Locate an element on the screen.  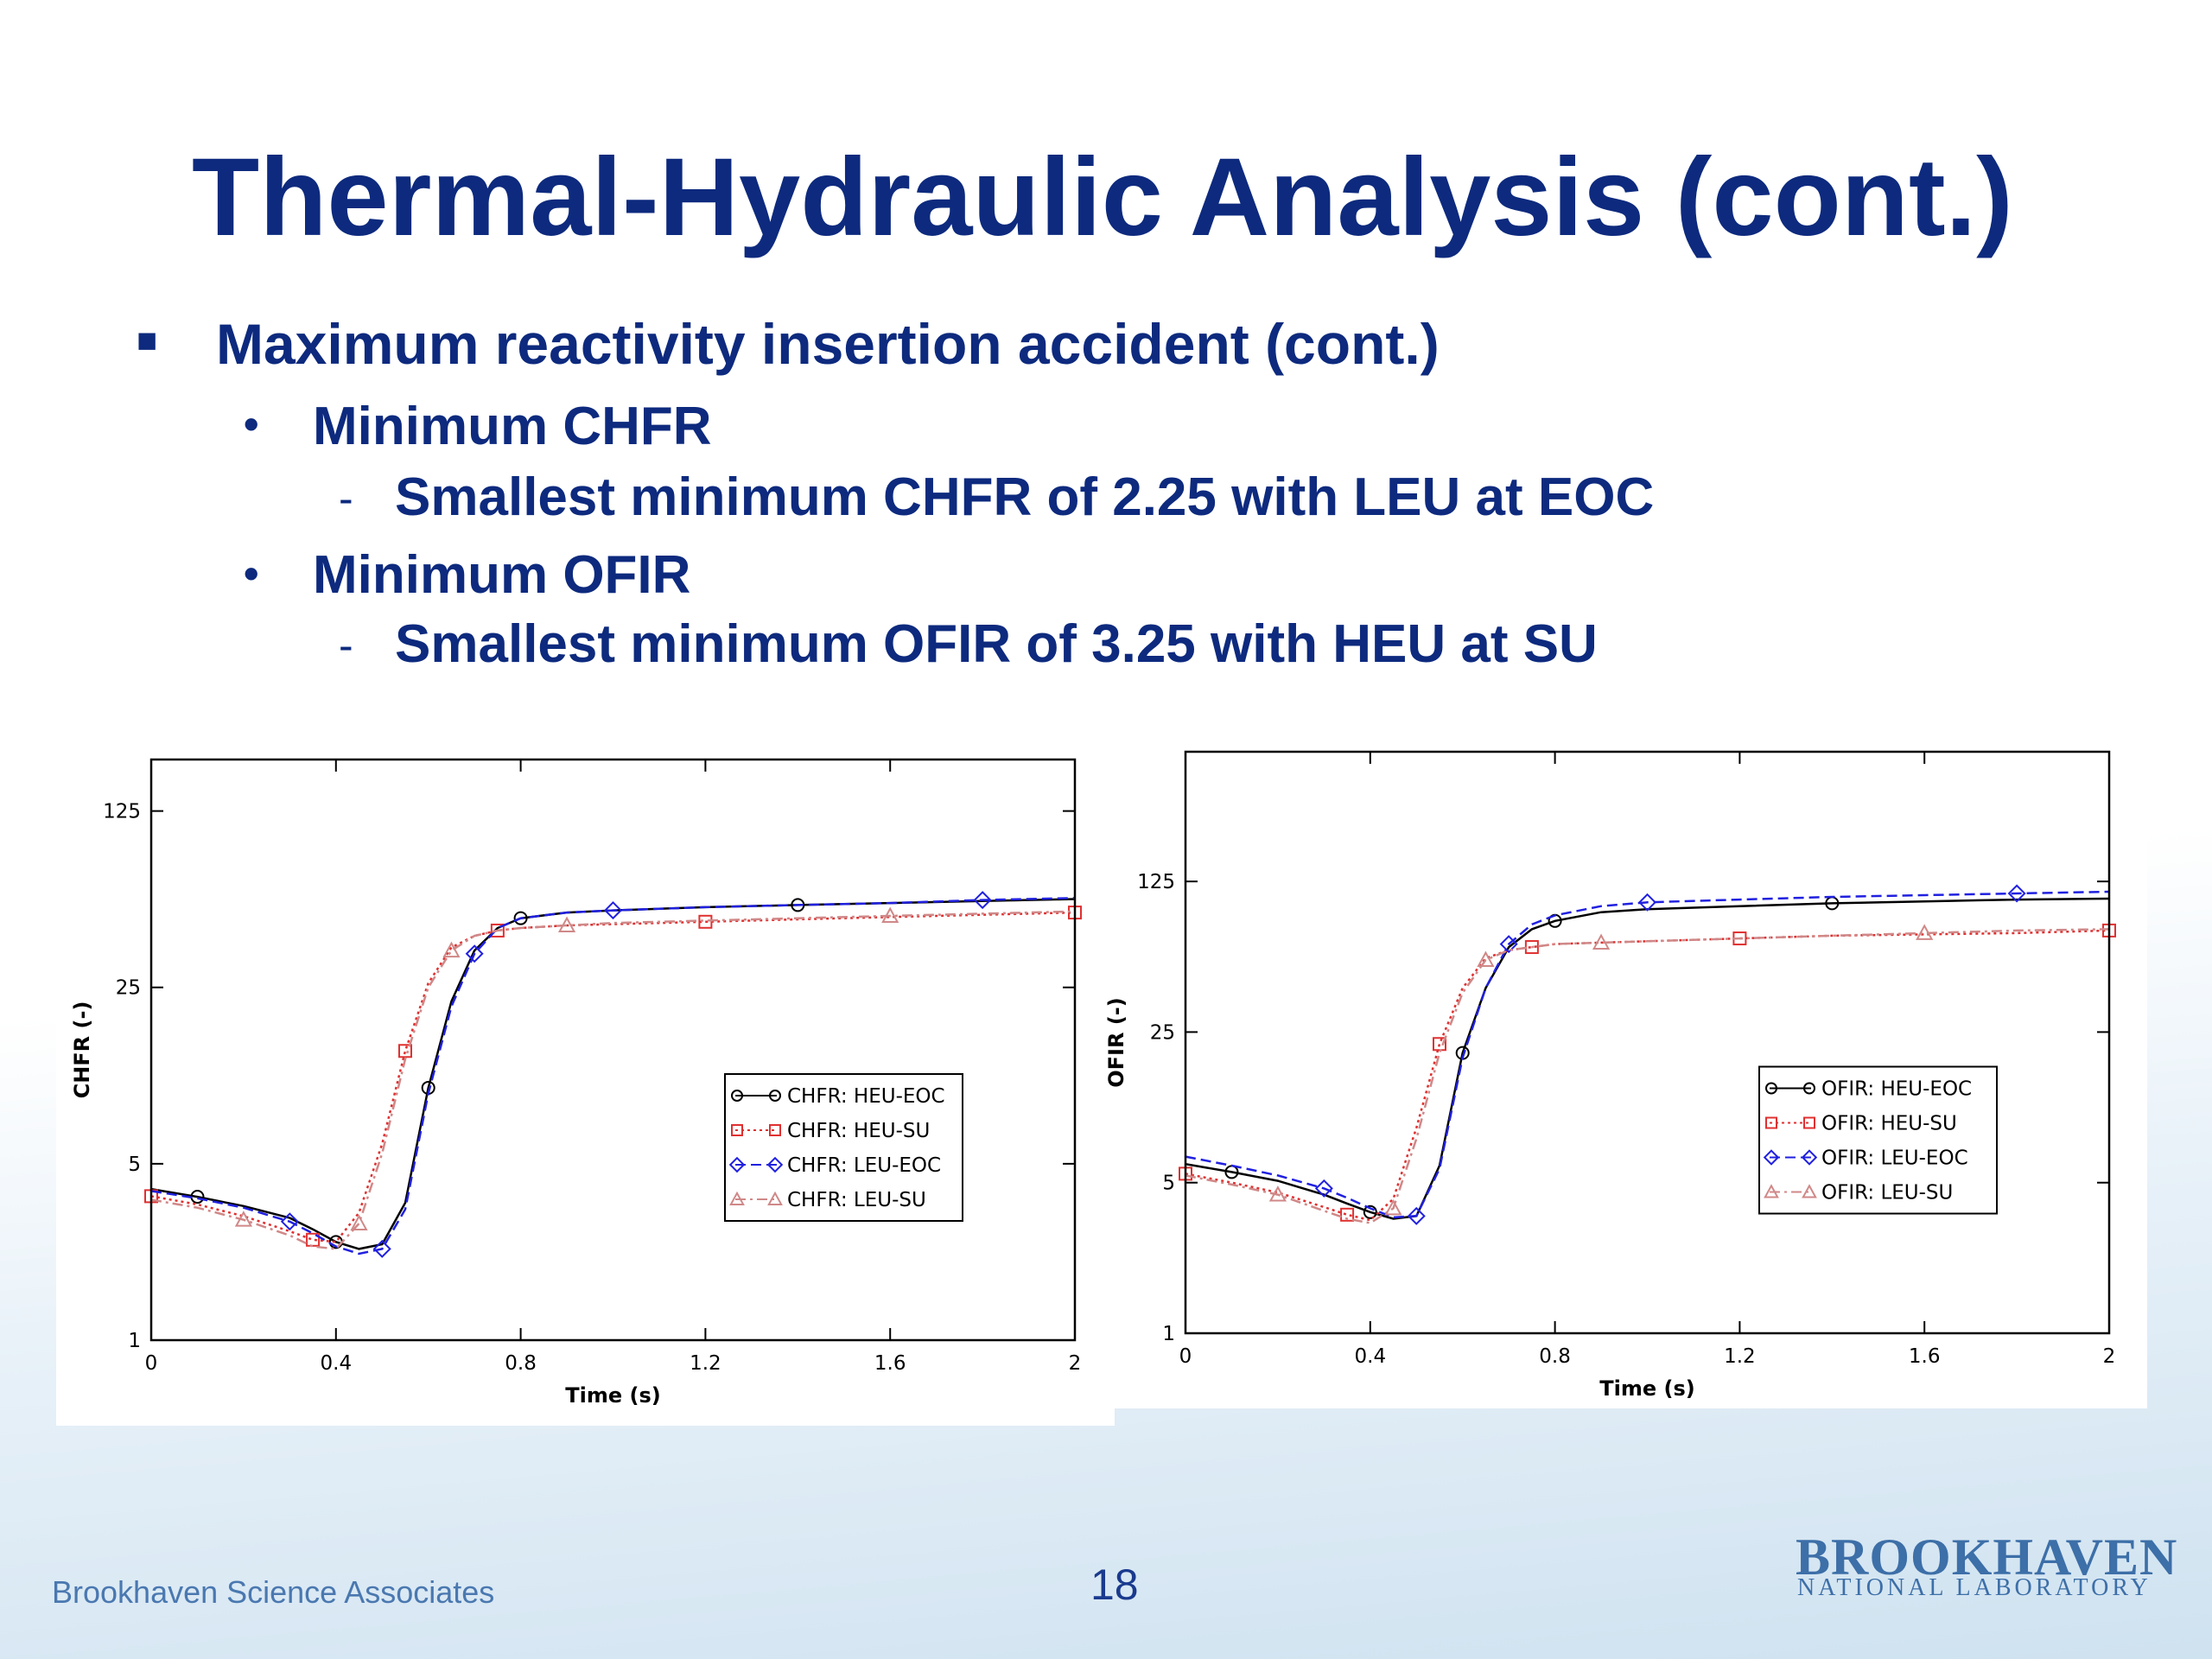
bullet: Minimum CHFR is located at coordinates (512, 426).